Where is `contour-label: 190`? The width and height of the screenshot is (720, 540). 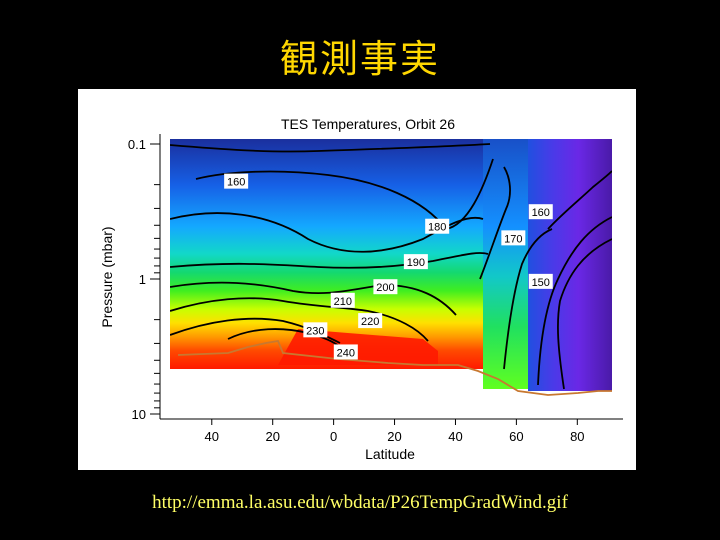
contour-label: 190 is located at coordinates (416, 263).